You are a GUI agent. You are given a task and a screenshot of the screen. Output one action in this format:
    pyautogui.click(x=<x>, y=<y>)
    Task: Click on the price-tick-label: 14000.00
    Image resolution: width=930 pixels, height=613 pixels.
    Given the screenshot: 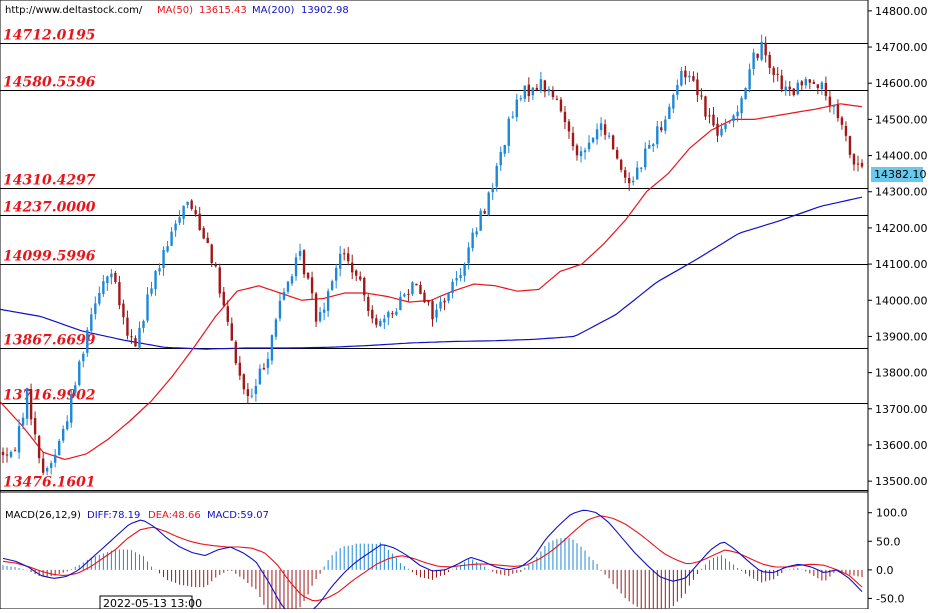 What is the action you would take?
    pyautogui.click(x=901, y=300)
    